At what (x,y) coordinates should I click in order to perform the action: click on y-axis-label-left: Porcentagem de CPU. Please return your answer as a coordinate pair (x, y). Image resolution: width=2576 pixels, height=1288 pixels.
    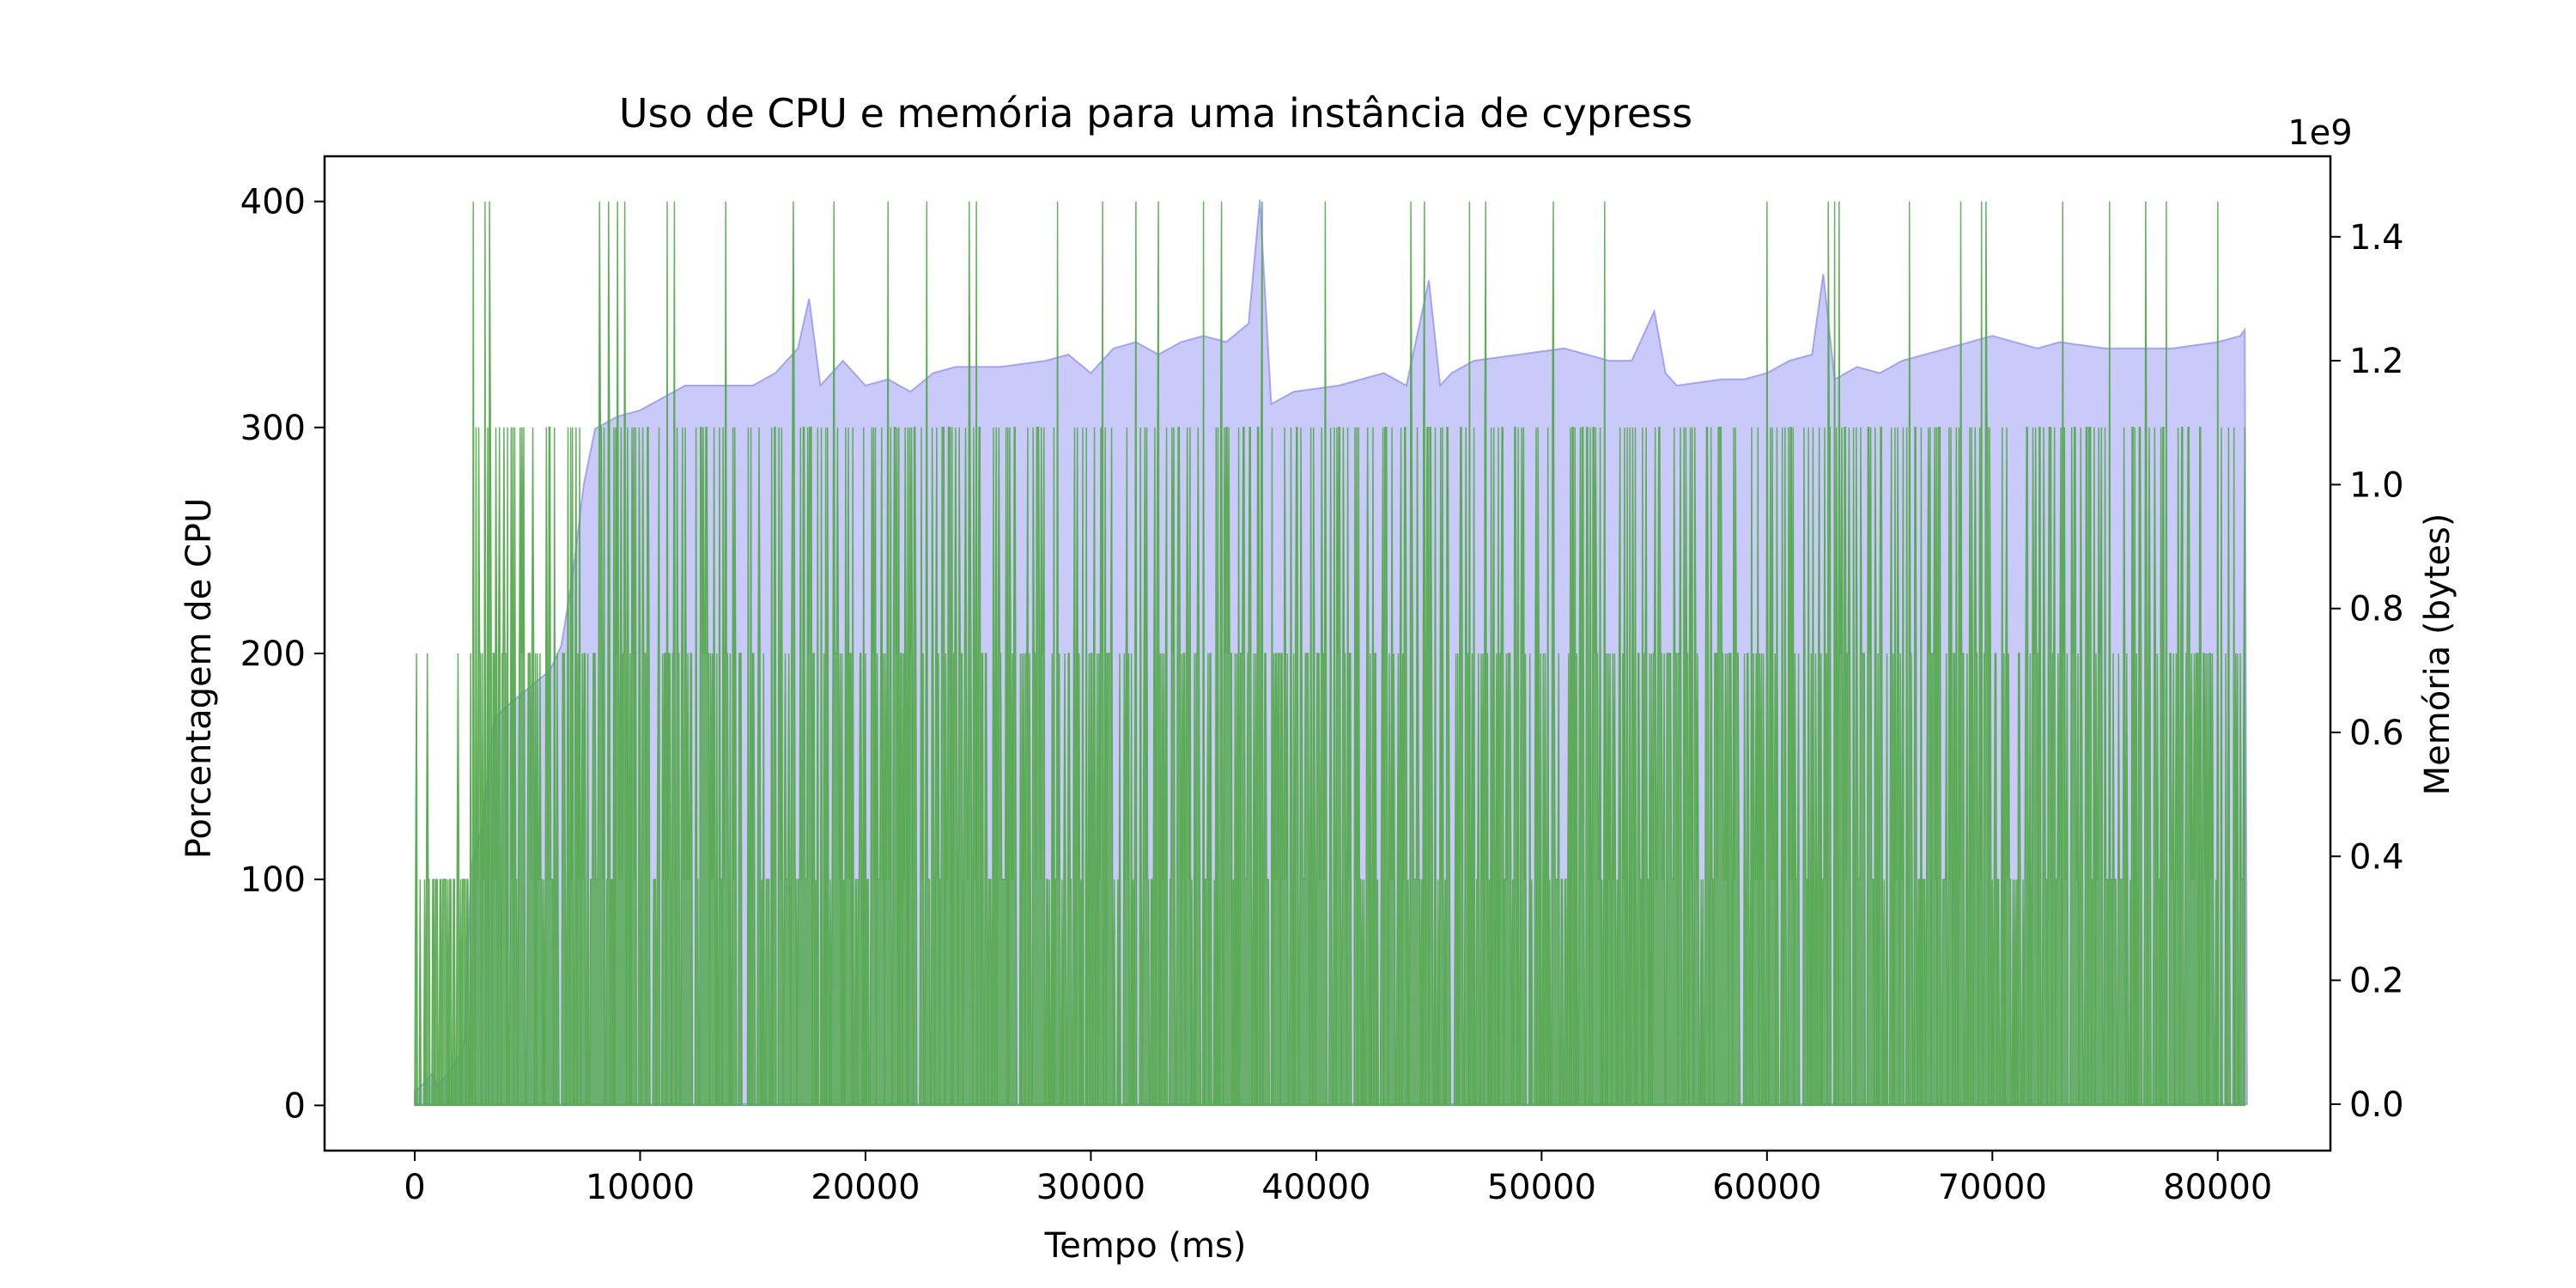
    Looking at the image, I should click on (199, 679).